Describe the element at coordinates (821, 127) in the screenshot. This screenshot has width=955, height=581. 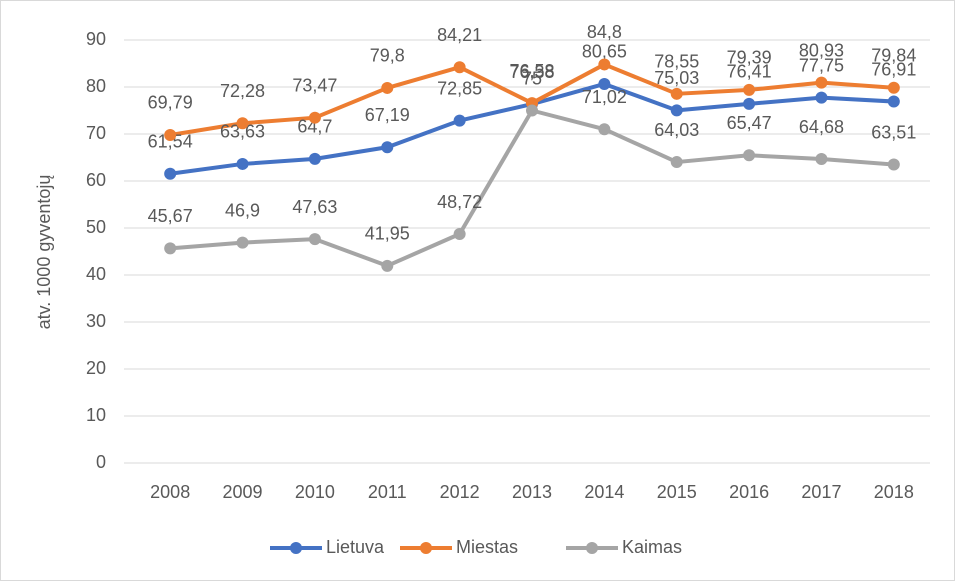
I see `data-label: 64,68` at that location.